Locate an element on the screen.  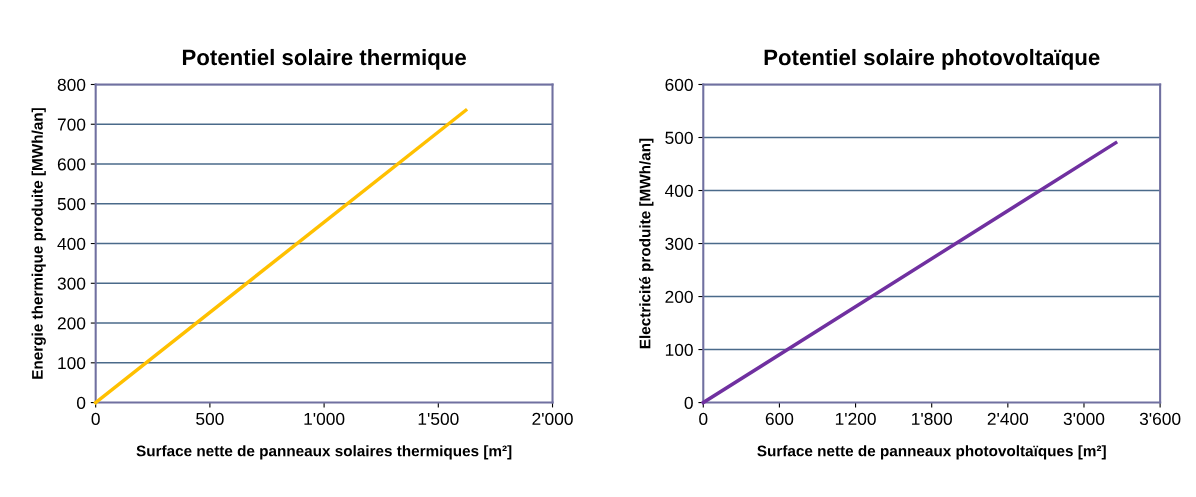
y-tick-label: 700 is located at coordinates (71, 124).